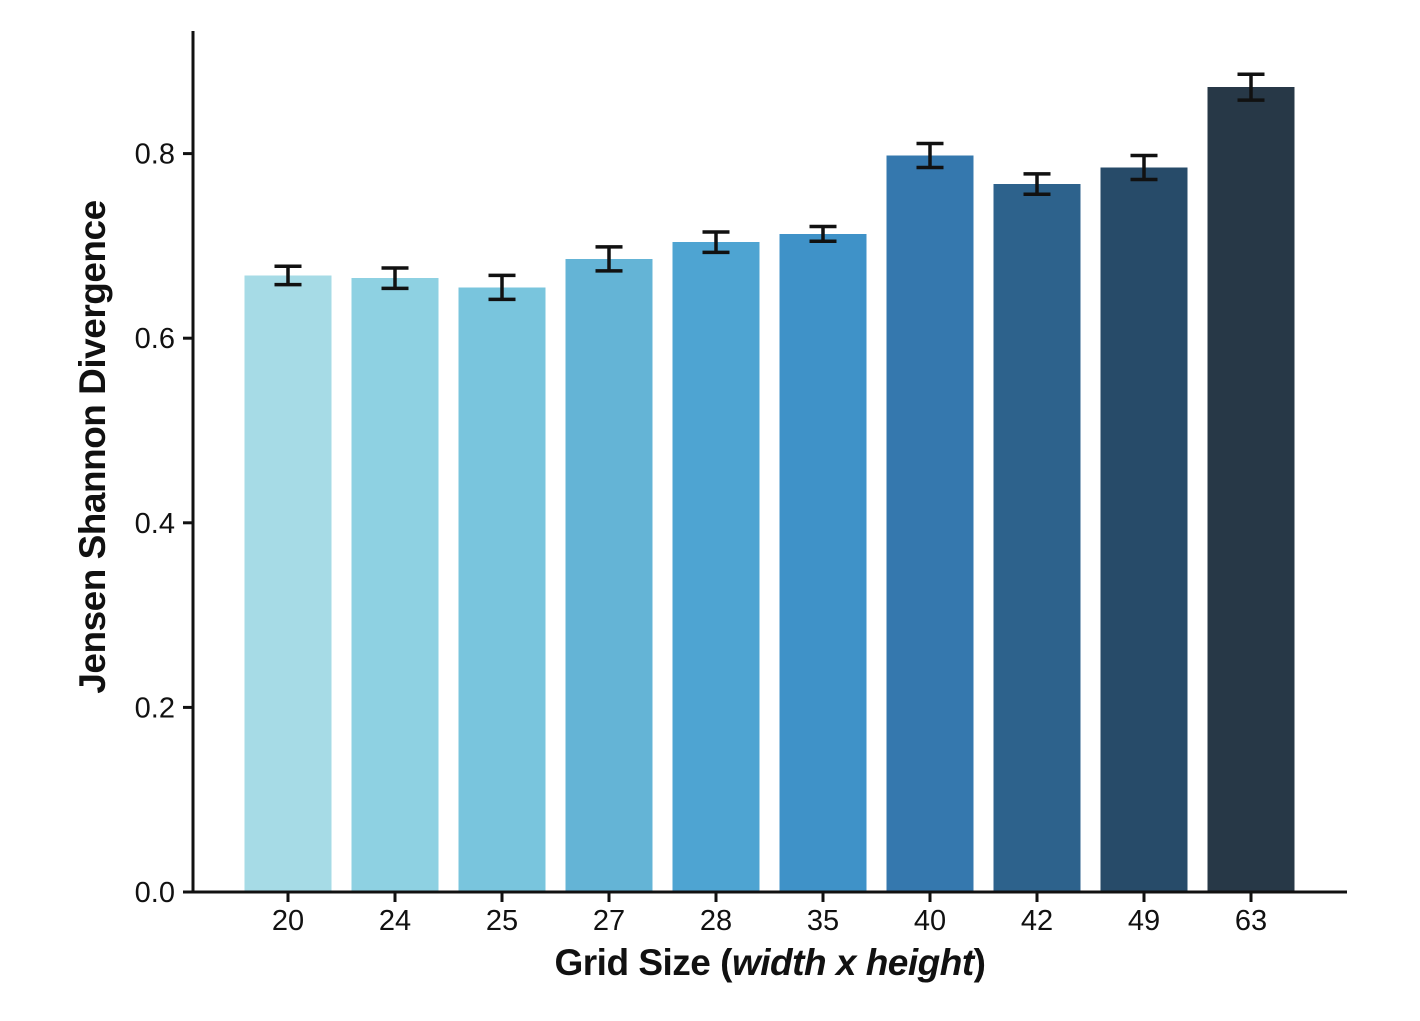 This screenshot has width=1420, height=1021. What do you see at coordinates (155, 155) in the screenshot?
I see `y-tick-label-0.8: 0.8` at bounding box center [155, 155].